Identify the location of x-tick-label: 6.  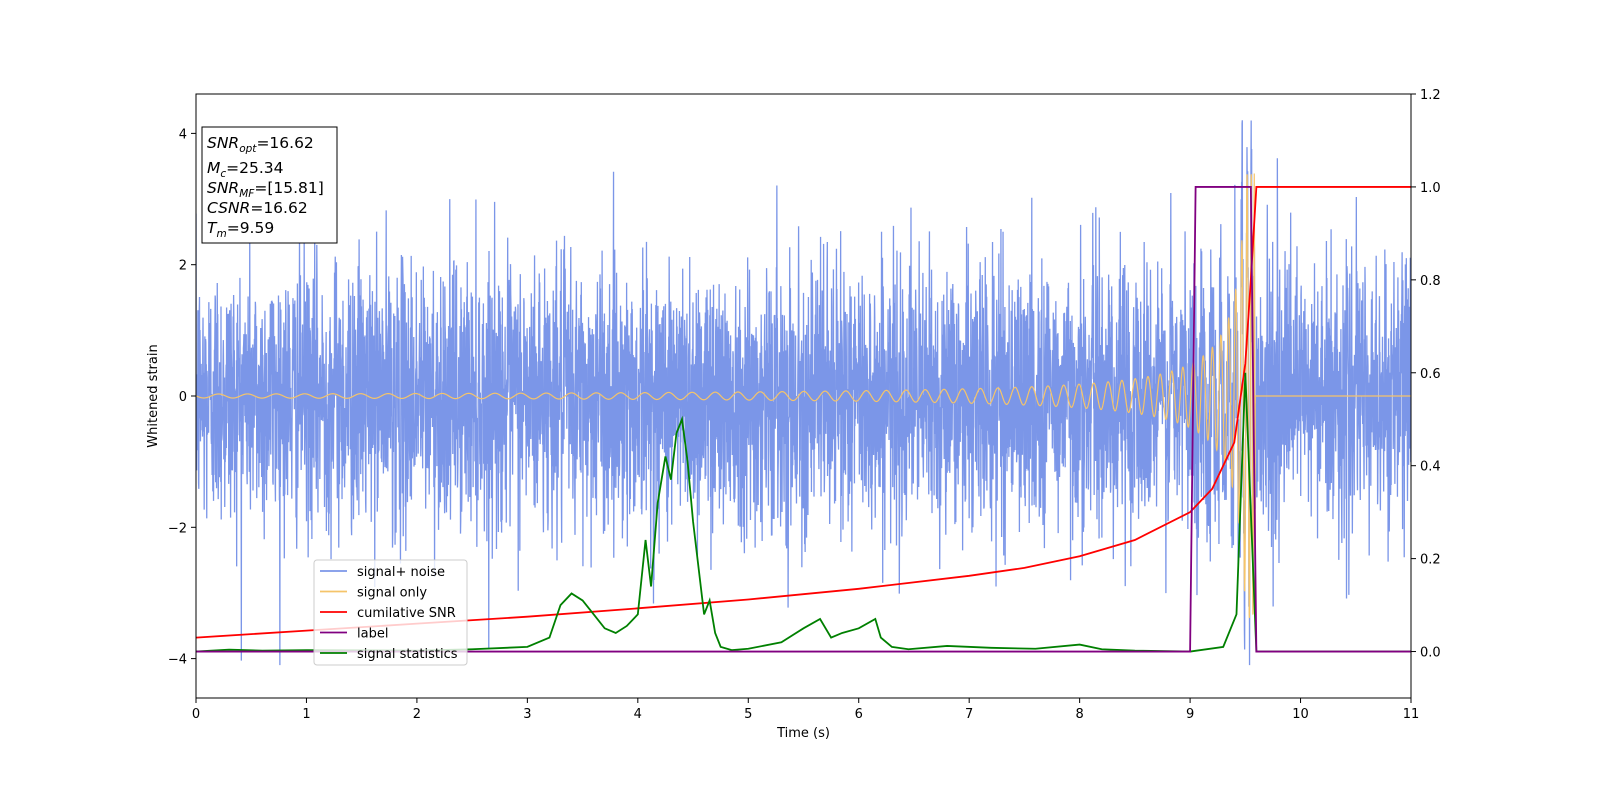
(859, 714).